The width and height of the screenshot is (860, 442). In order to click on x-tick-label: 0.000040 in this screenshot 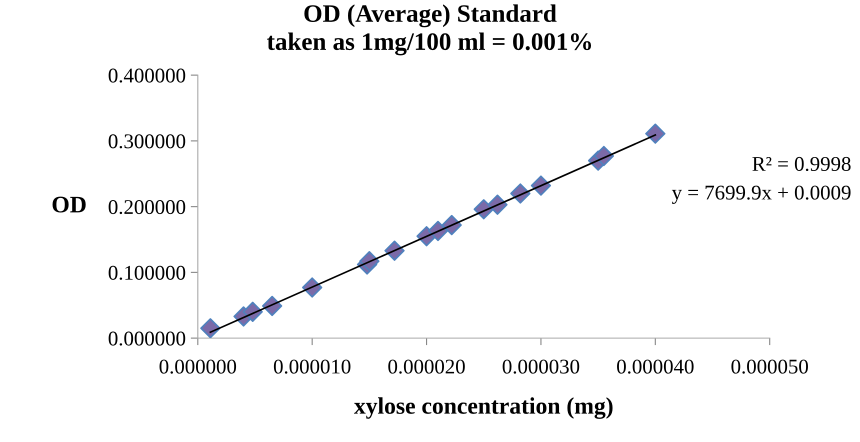, I will do `click(655, 367)`.